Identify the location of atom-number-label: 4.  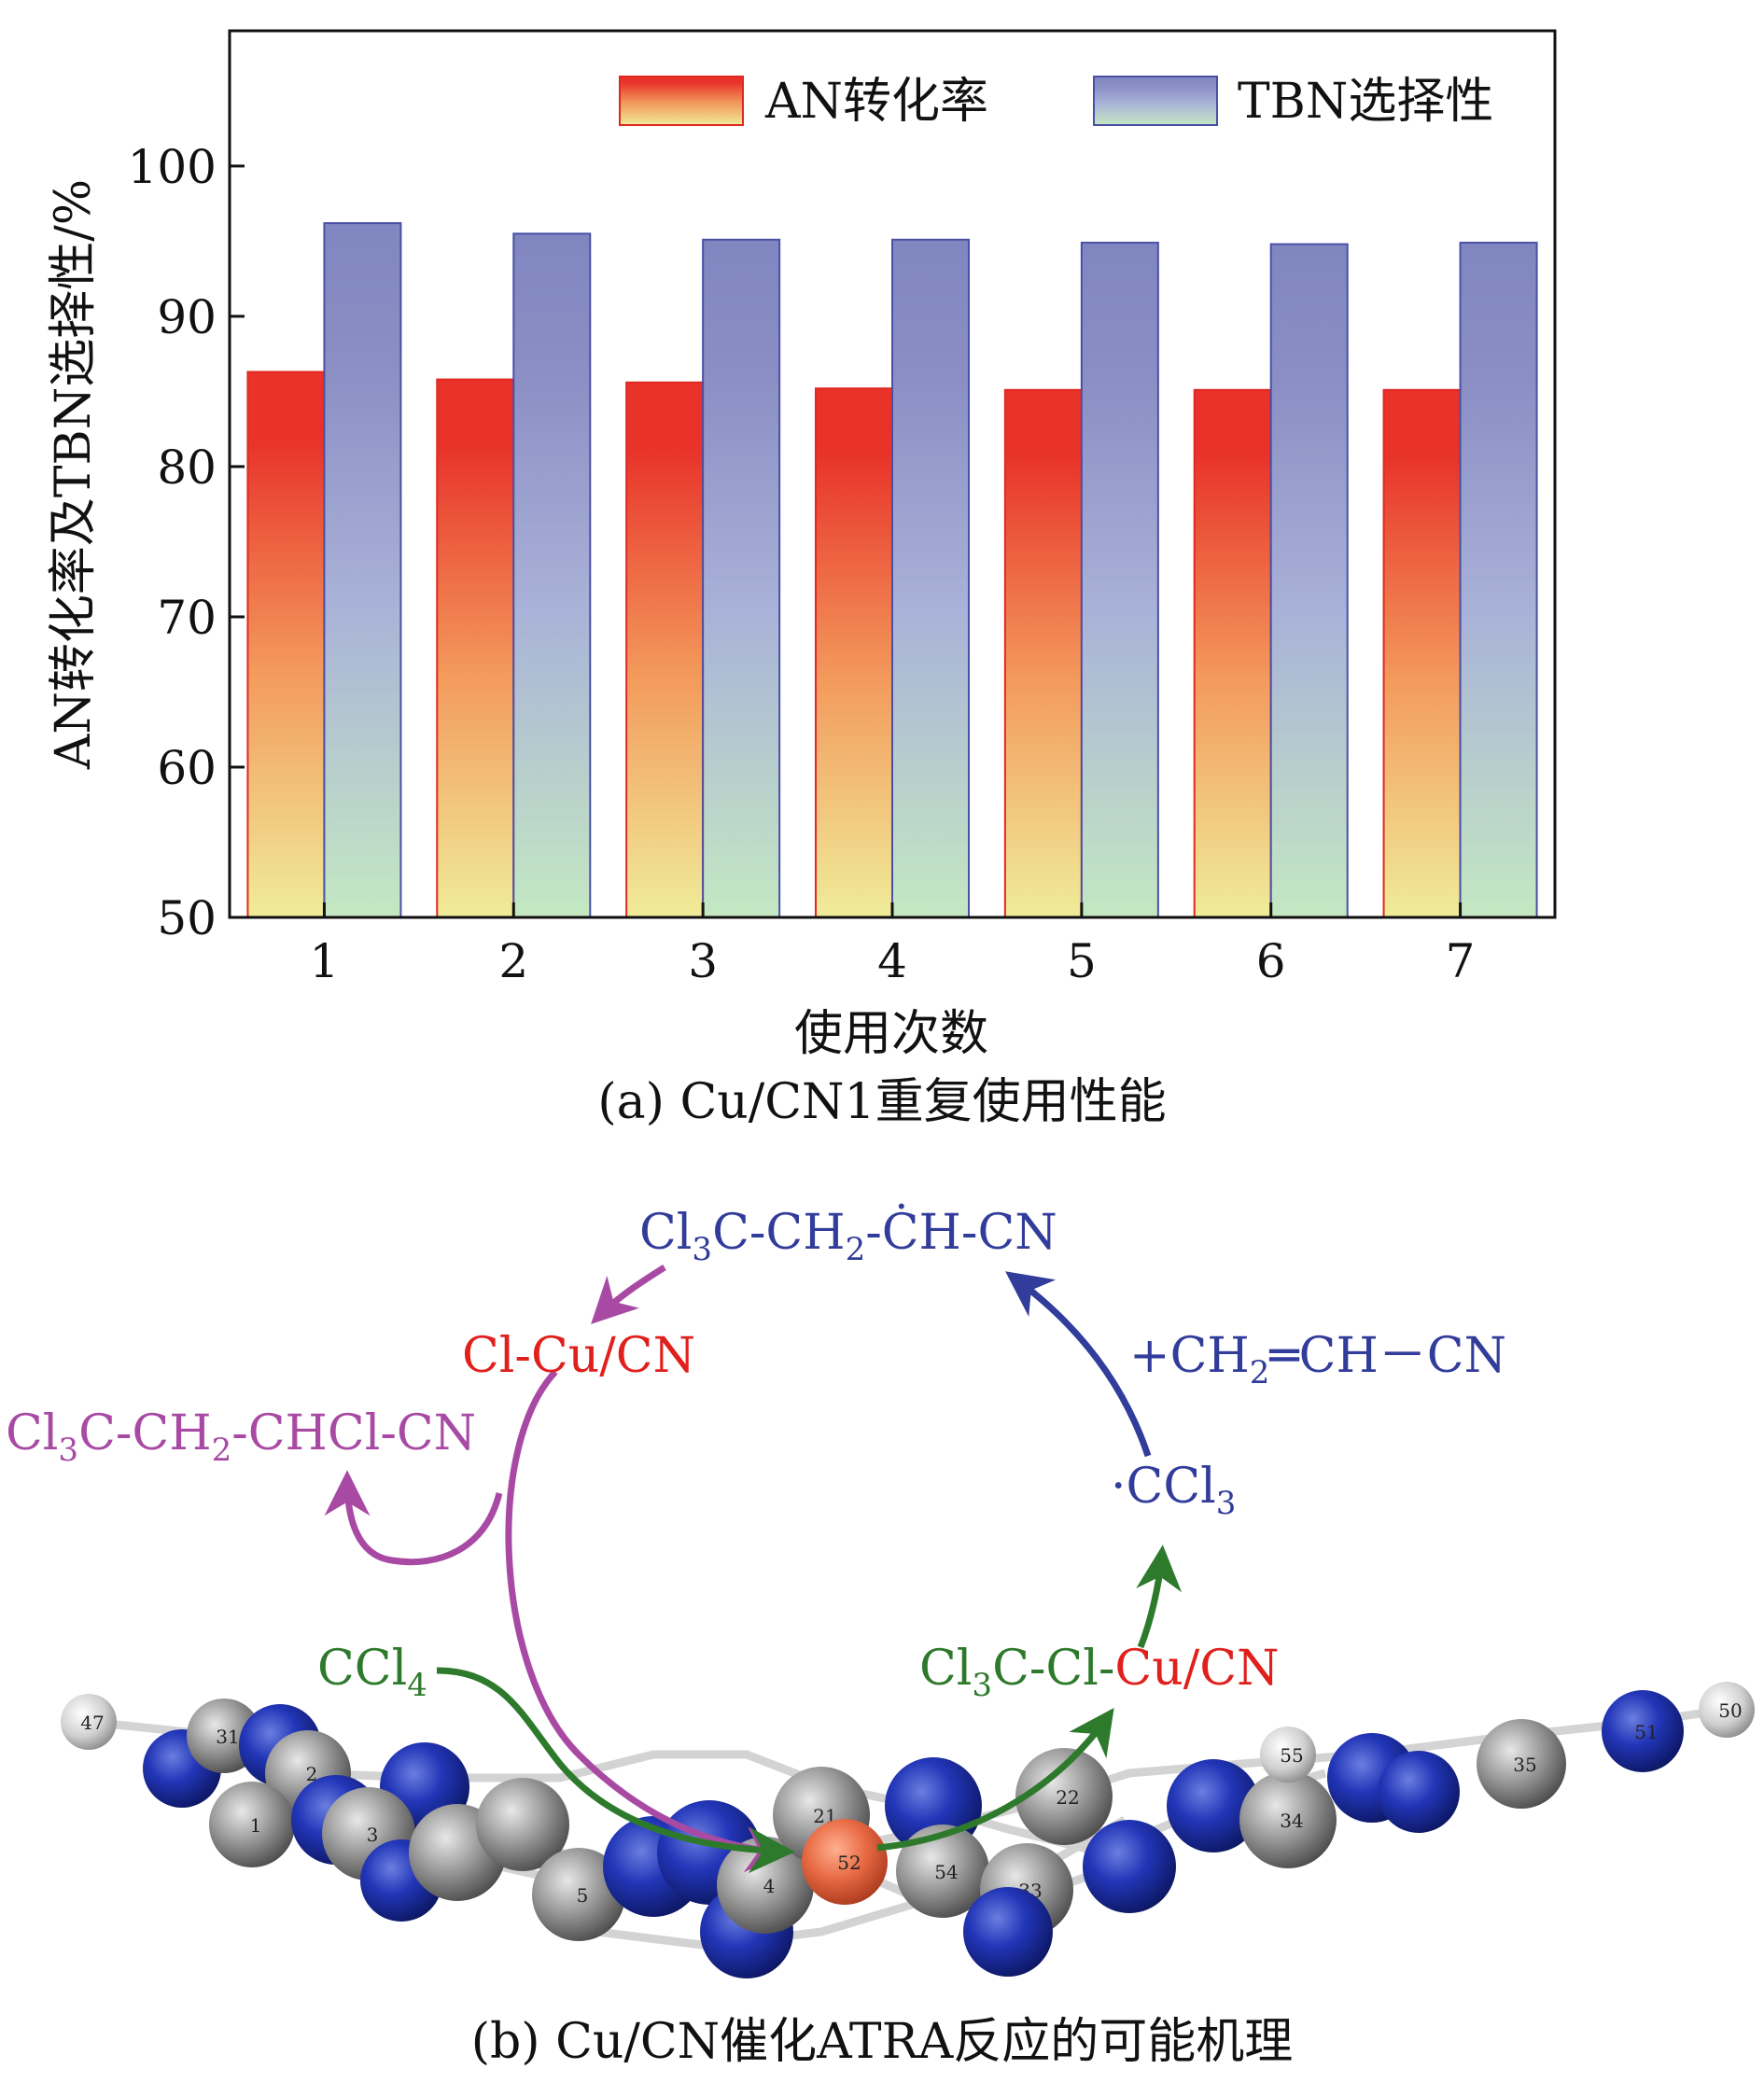
(769, 1886).